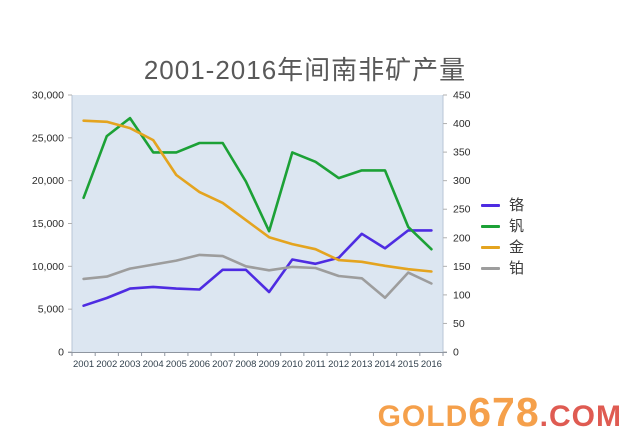 Image resolution: width=630 pixels, height=446 pixels. I want to click on legend-item-铬: 铬, so click(502, 205).